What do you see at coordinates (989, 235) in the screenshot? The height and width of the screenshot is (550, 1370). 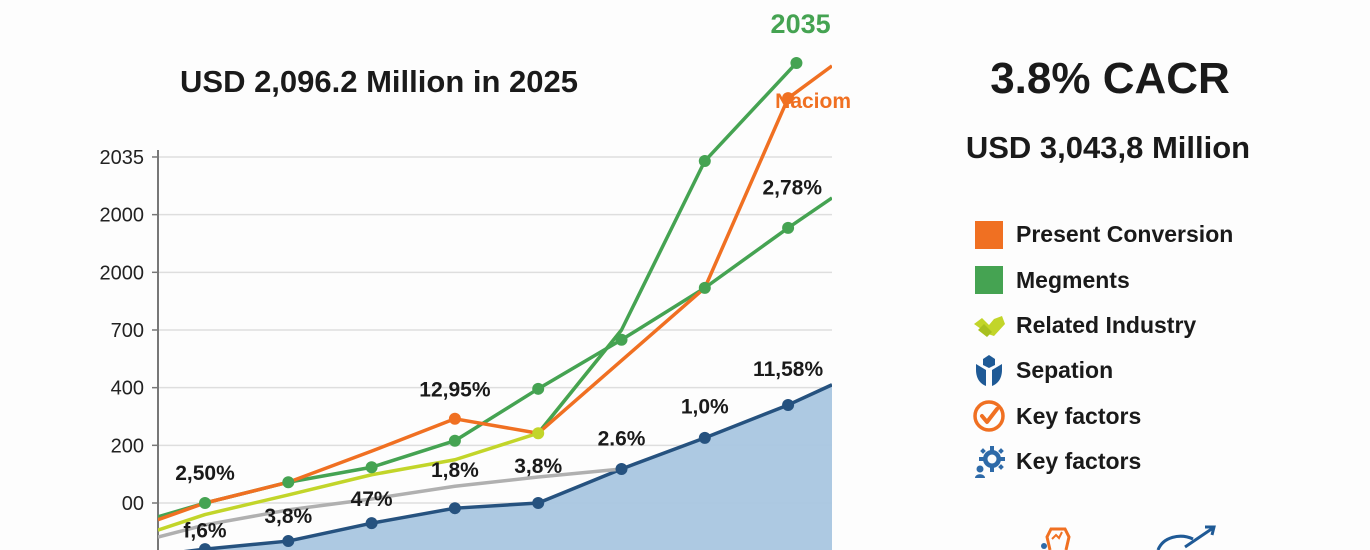 I see `orange-square-icon` at bounding box center [989, 235].